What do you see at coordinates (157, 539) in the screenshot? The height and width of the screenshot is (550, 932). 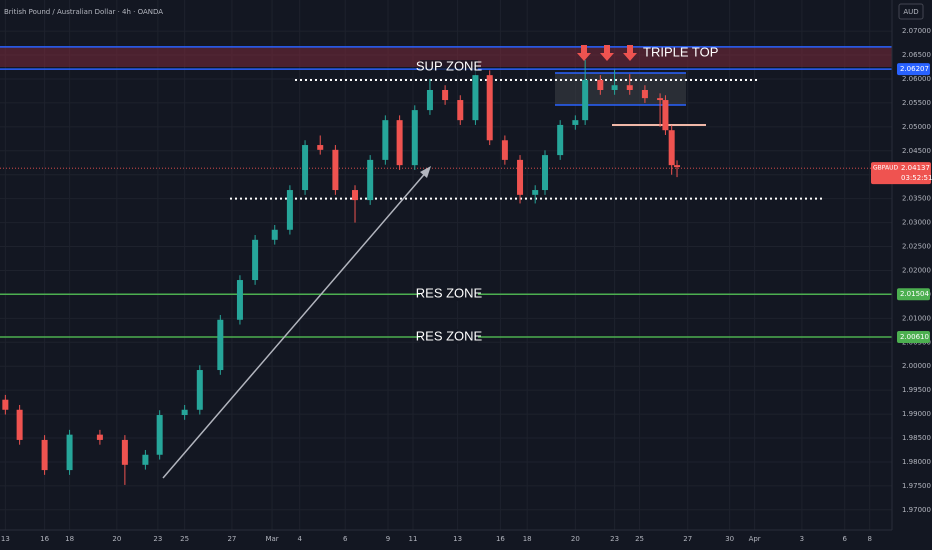 I see `x-tick-label: 23` at bounding box center [157, 539].